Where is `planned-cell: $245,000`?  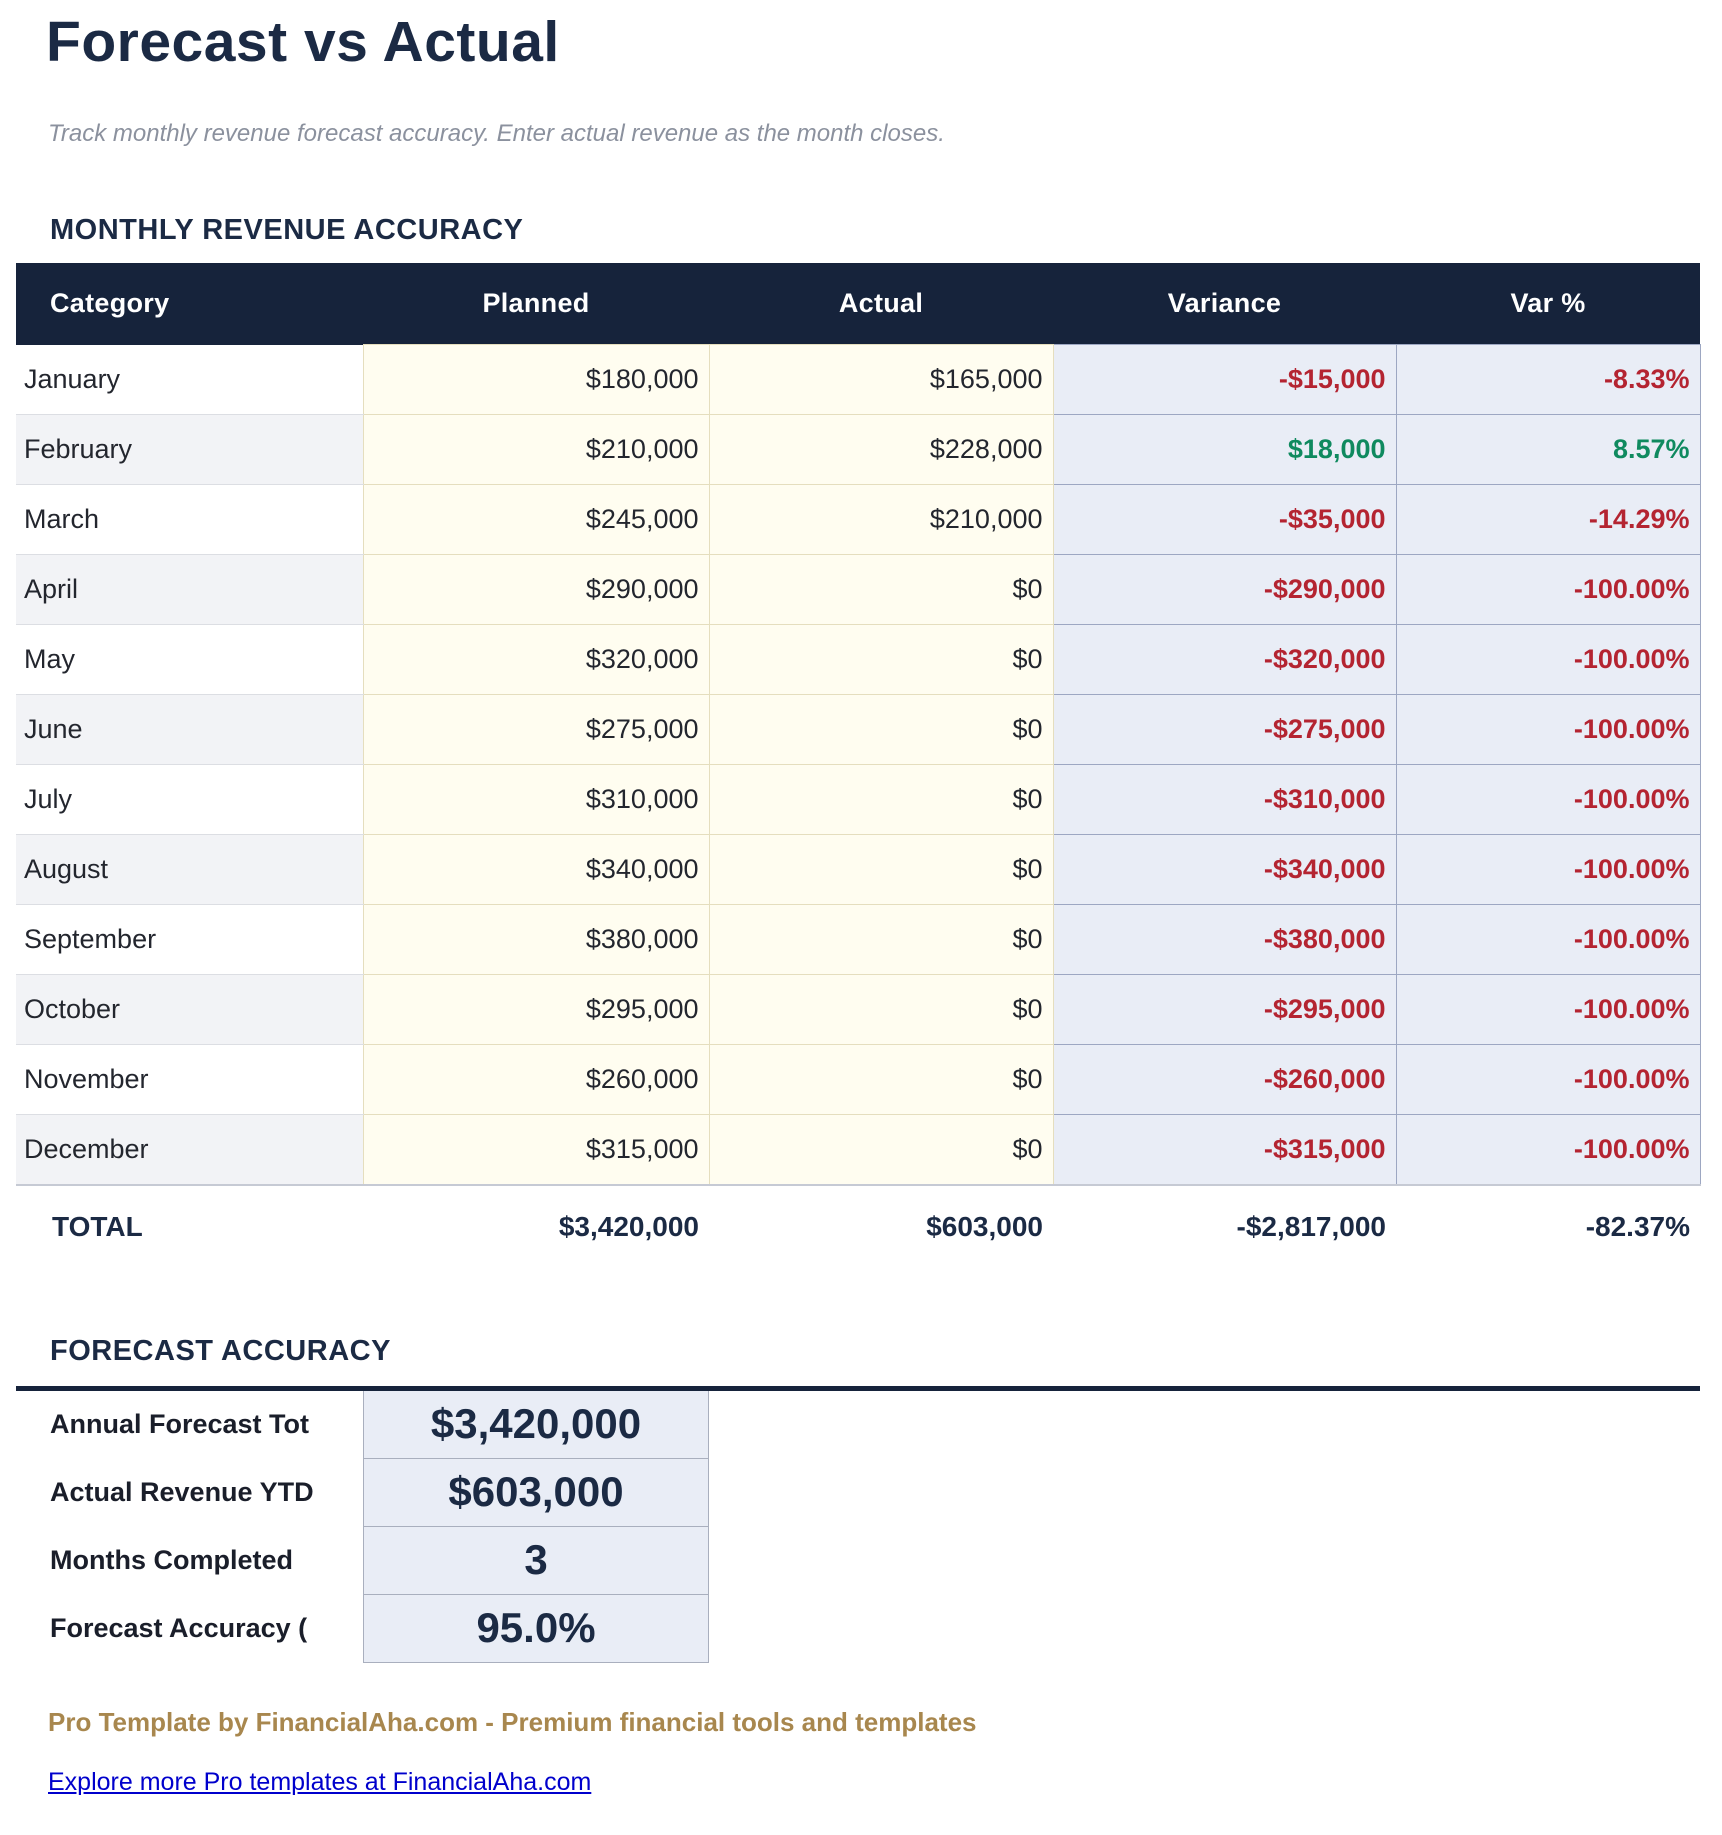 planned-cell: $245,000 is located at coordinates (536, 520).